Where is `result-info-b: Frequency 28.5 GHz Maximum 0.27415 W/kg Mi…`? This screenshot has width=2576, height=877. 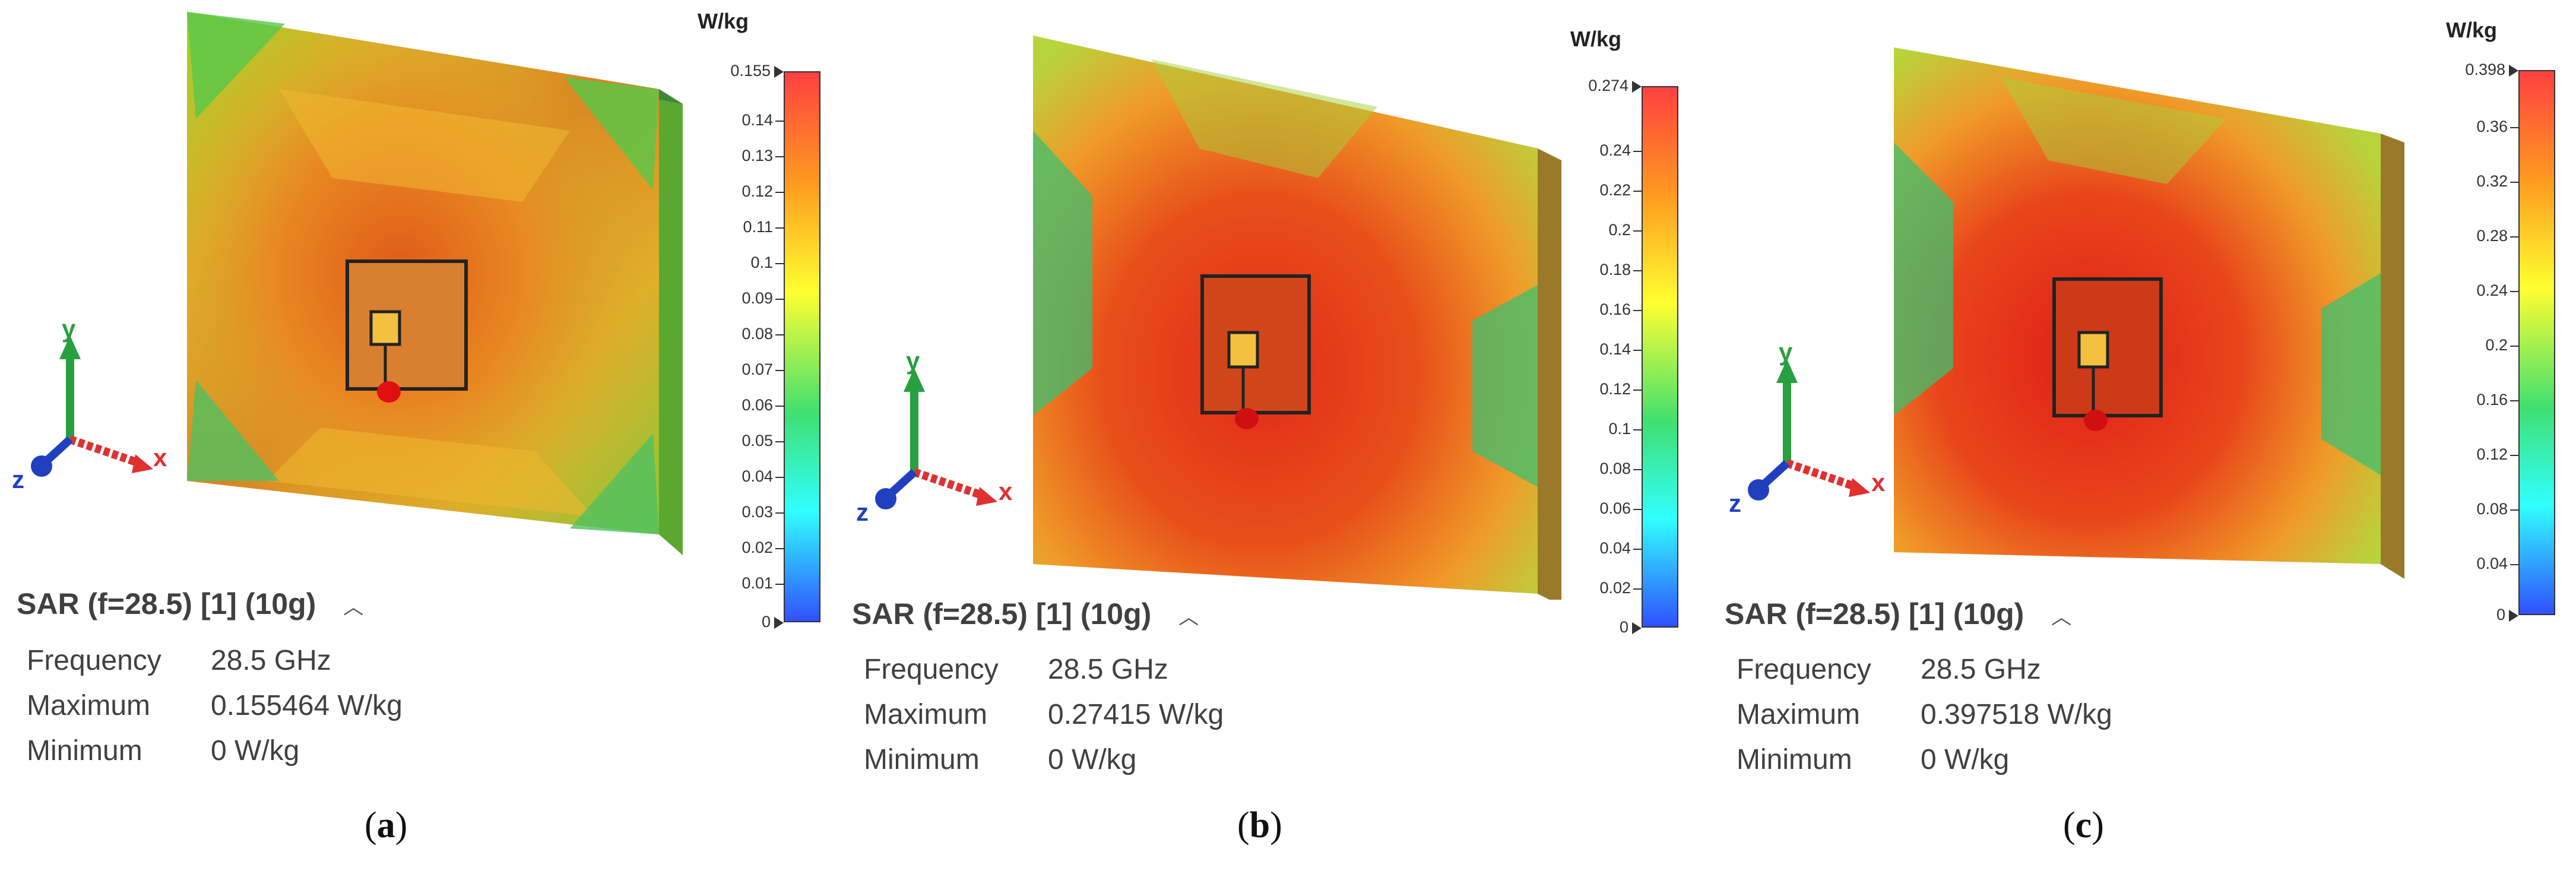
result-info-b: Frequency 28.5 GHz Maximum 0.27415 W/kg Mi… is located at coordinates (1044, 721).